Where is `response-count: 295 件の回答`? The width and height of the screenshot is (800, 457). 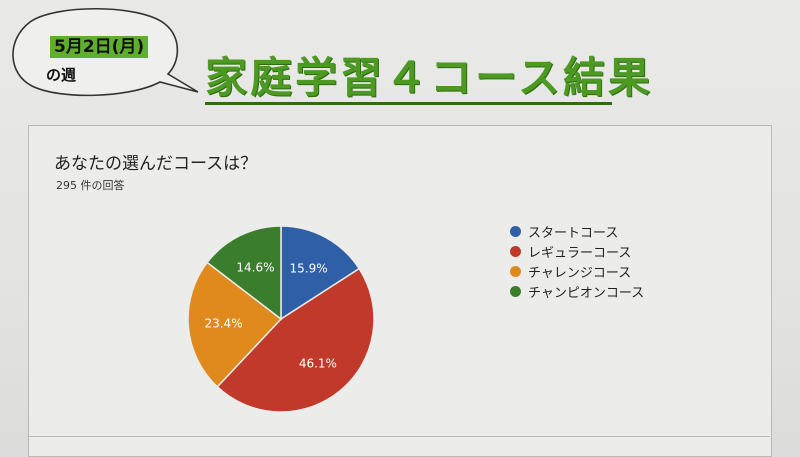 response-count: 295 件の回答 is located at coordinates (90, 185).